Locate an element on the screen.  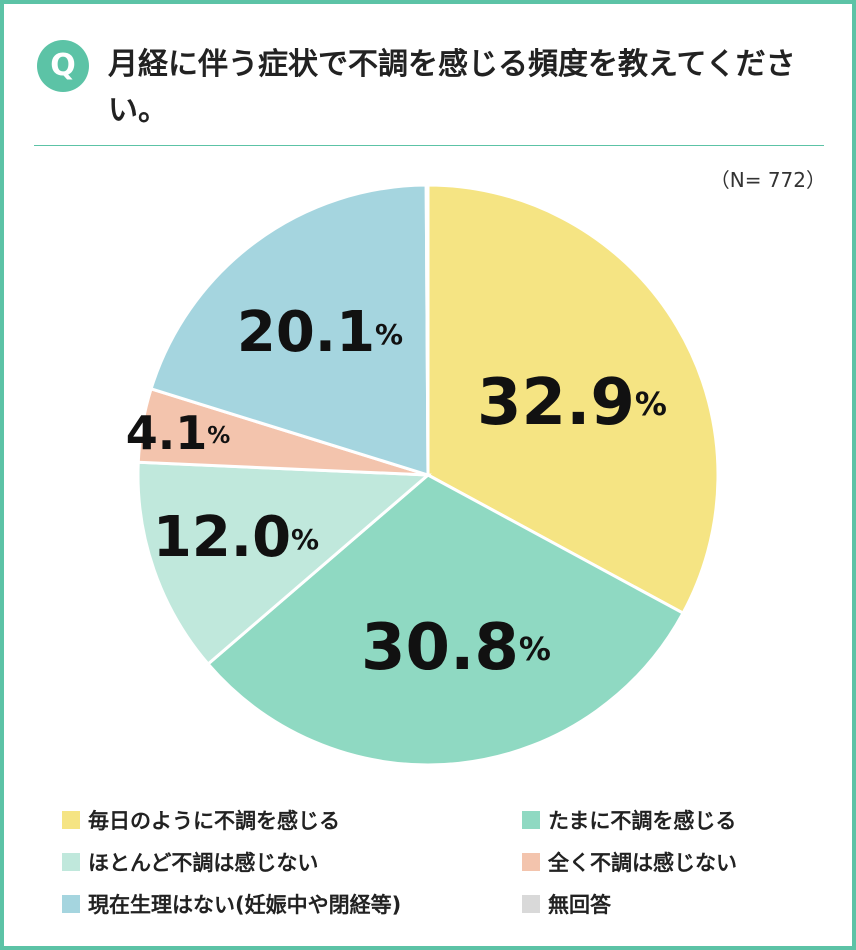
title: 月経に伴う症状で不調を感じる頻度を教えてください。 is located at coordinates (452, 87).